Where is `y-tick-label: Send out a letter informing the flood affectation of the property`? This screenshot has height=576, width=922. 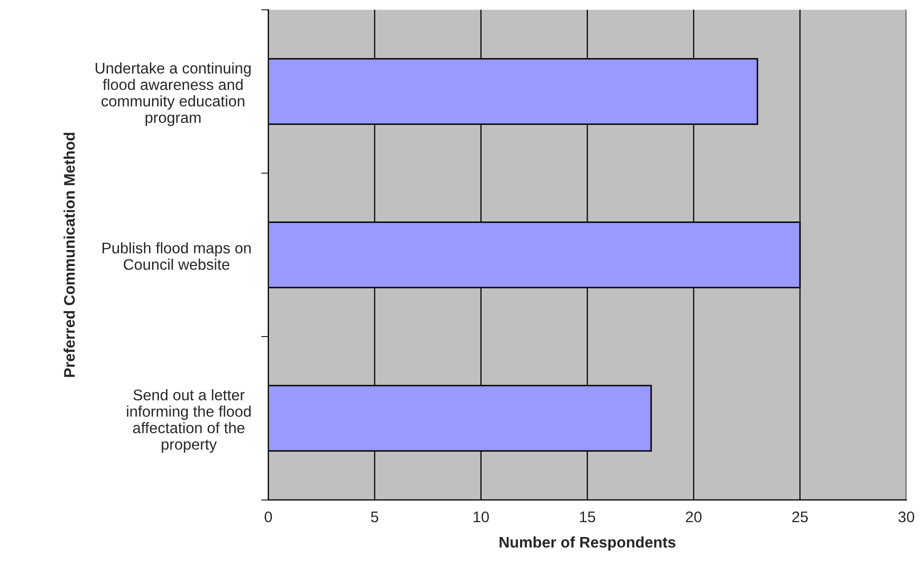 y-tick-label: Send out a letter informing the flood affectation of the property is located at coordinates (188, 421).